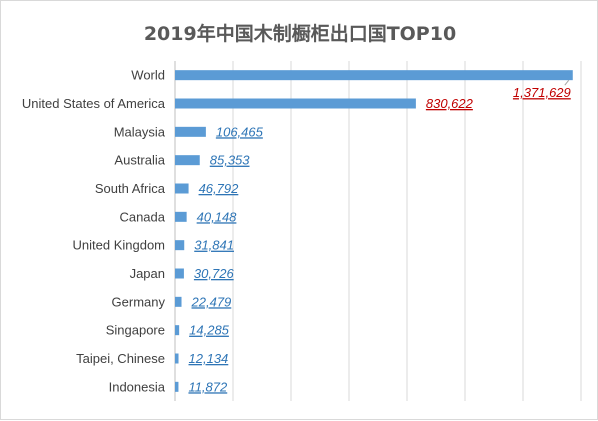 This screenshot has width=598, height=421. I want to click on category-label: United Kingdom, so click(119, 245).